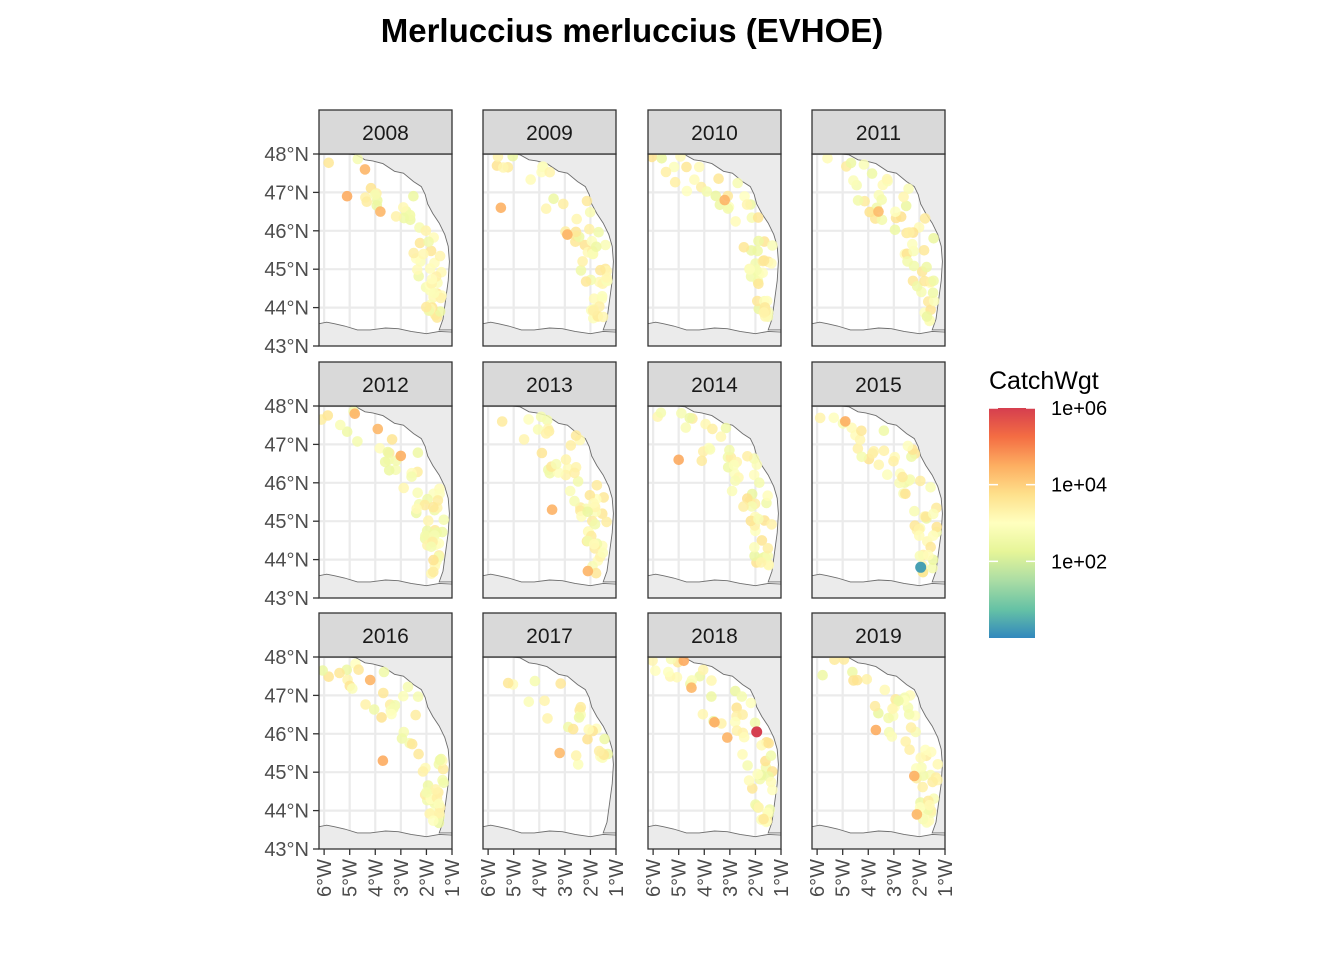  What do you see at coordinates (920, 878) in the screenshot?
I see `x-tick-label: 2°W` at bounding box center [920, 878].